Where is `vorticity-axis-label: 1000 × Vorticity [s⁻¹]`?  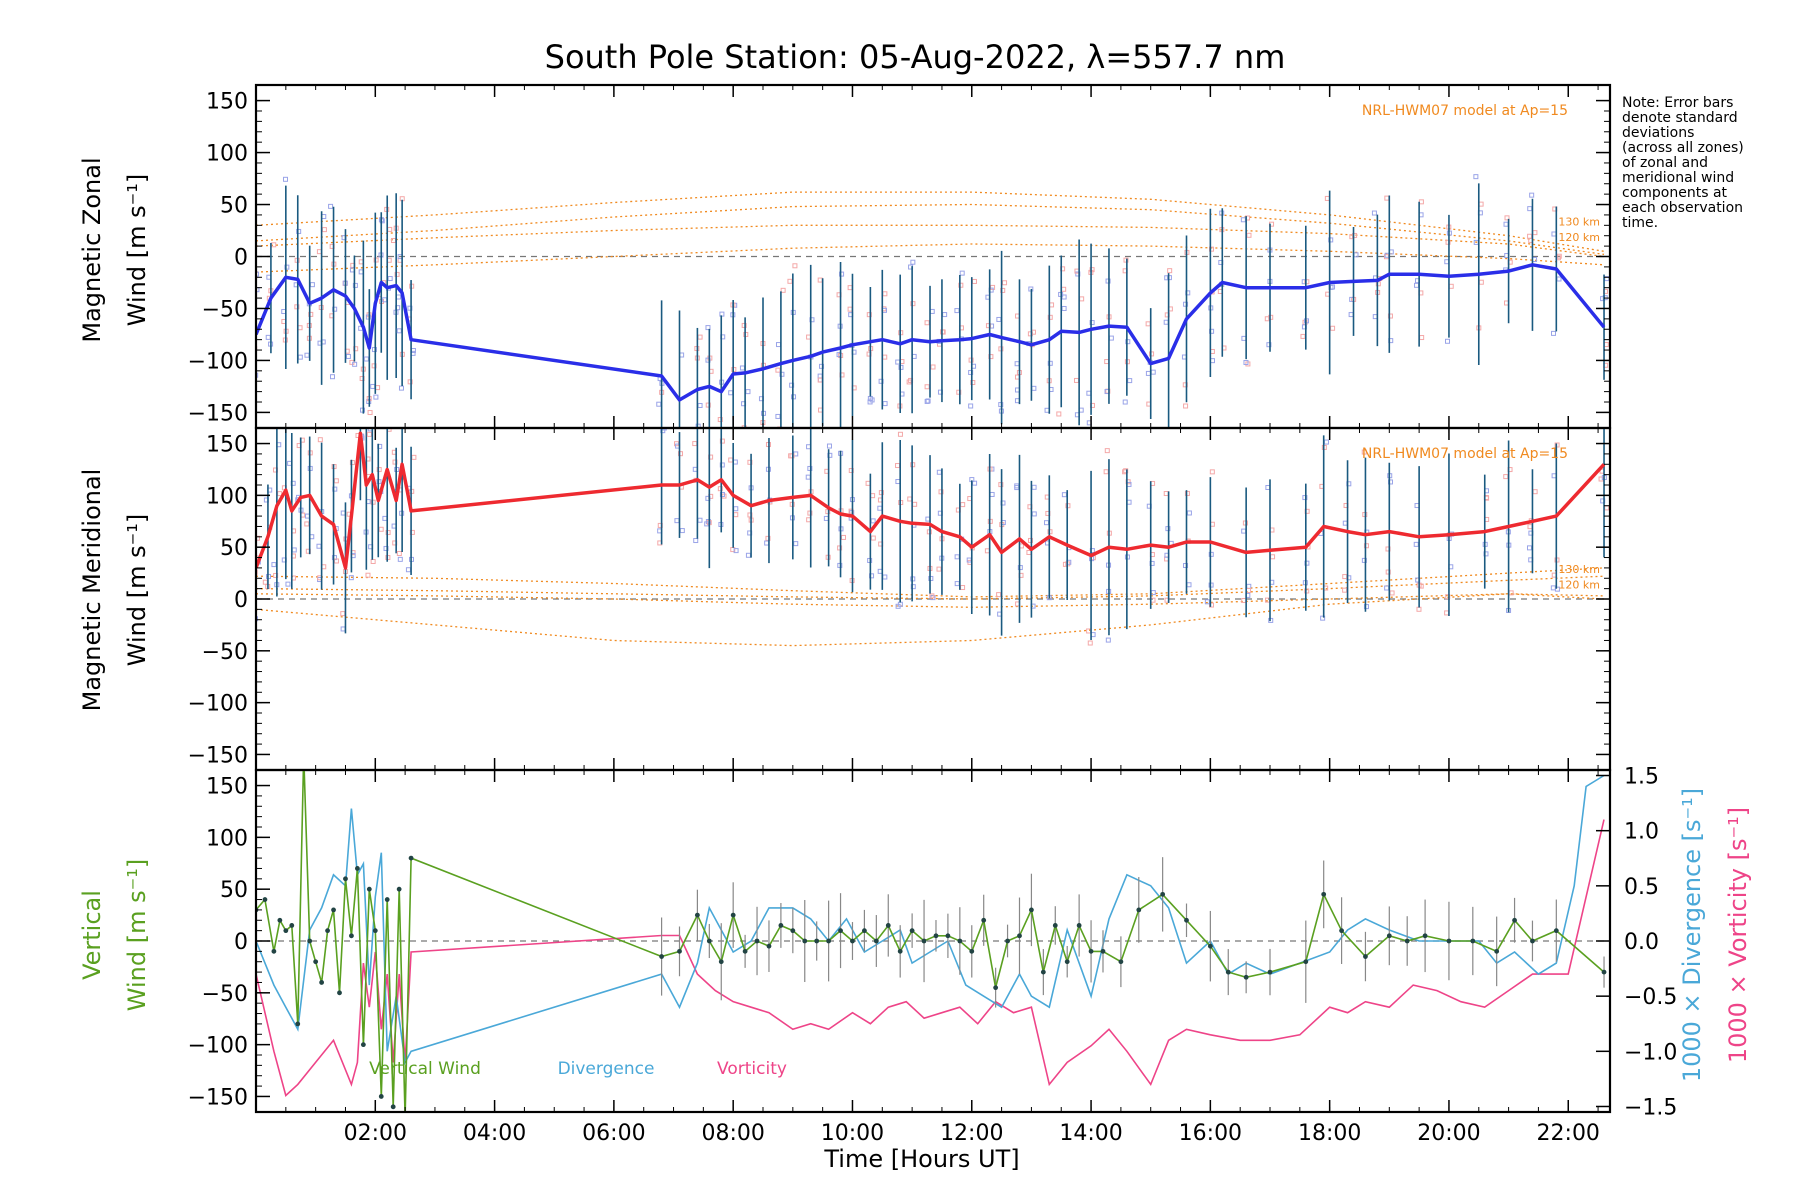
vorticity-axis-label: 1000 × Vorticity [s⁻¹] is located at coordinates (1738, 935).